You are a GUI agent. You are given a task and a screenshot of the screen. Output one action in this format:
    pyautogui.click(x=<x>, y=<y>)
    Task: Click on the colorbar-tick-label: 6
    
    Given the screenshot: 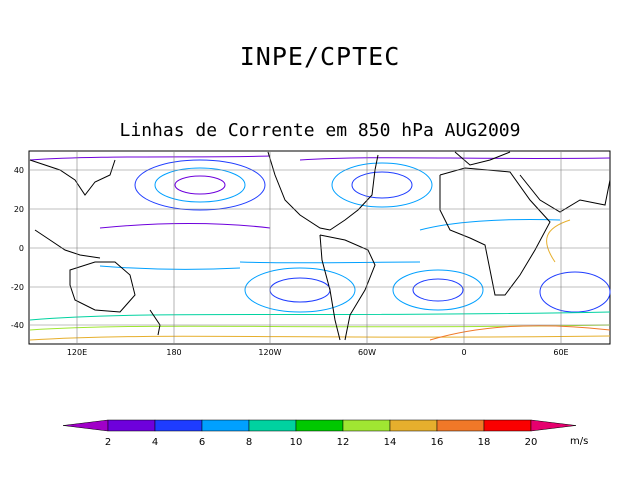 What is the action you would take?
    pyautogui.click(x=202, y=442)
    